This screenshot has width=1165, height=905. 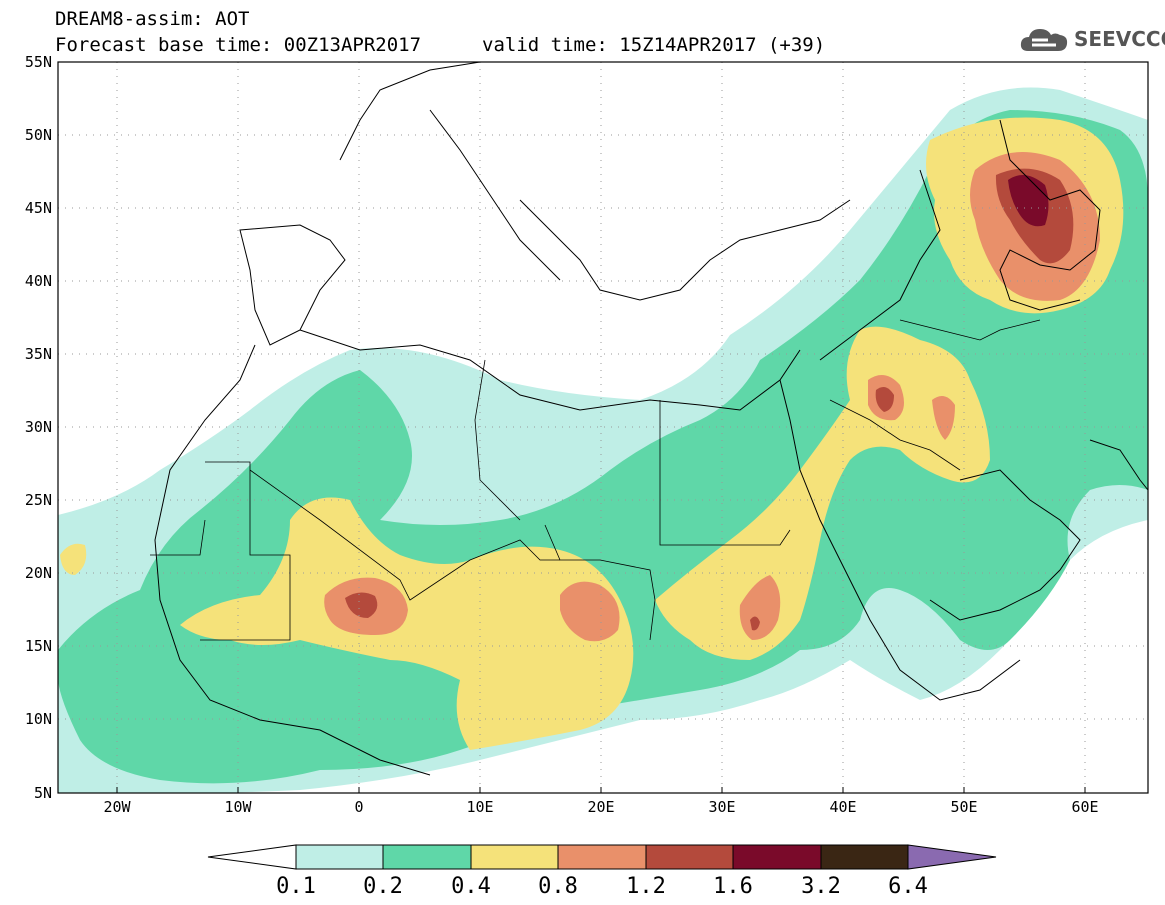 I want to click on seevccc-logo: SEEVCCC, so click(x=1091, y=40).